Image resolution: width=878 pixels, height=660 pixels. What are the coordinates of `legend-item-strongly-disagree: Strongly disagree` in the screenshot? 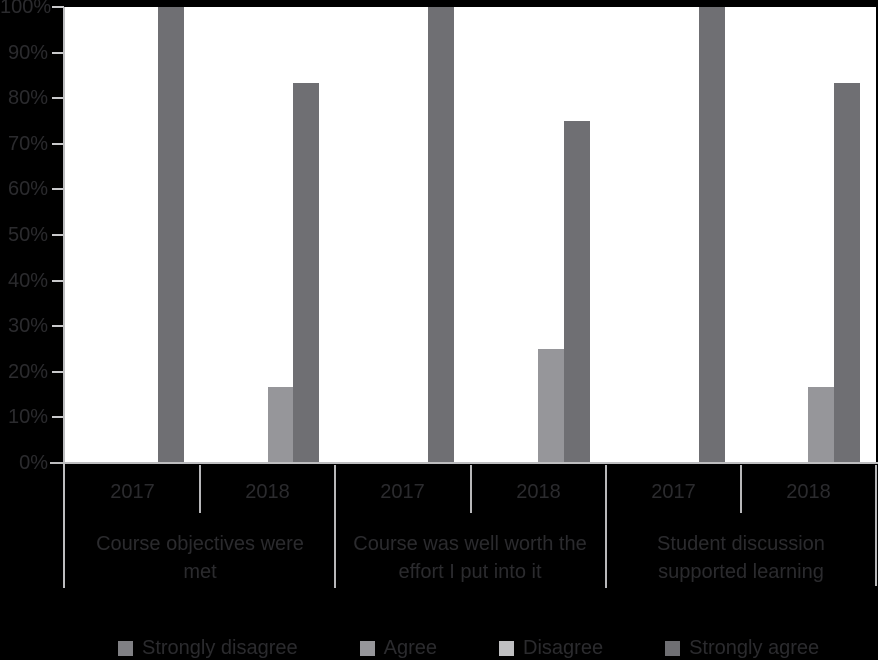 It's located at (208, 648).